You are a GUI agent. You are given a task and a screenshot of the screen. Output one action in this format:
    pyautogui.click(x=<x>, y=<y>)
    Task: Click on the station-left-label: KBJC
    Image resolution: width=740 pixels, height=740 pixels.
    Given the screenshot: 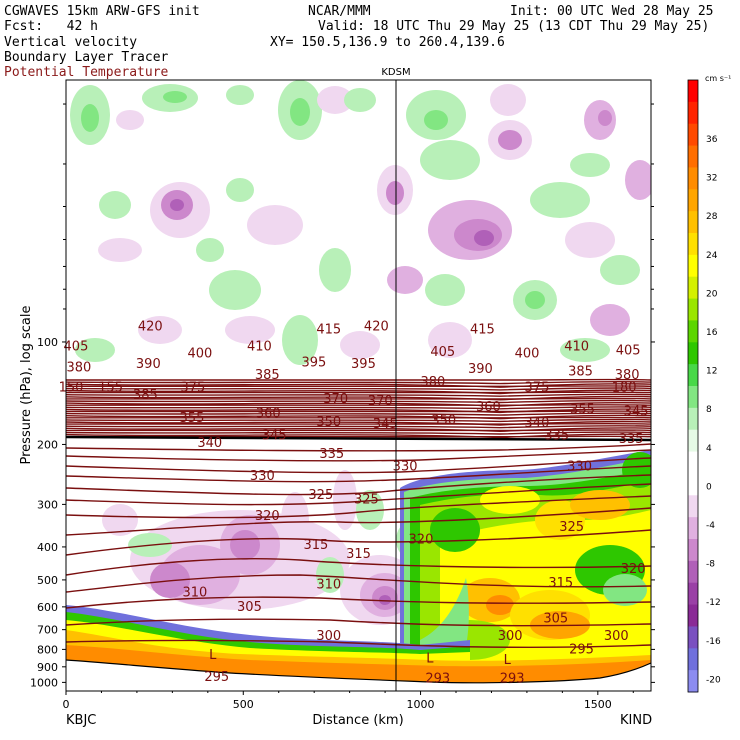 What is the action you would take?
    pyautogui.click(x=81, y=720)
    